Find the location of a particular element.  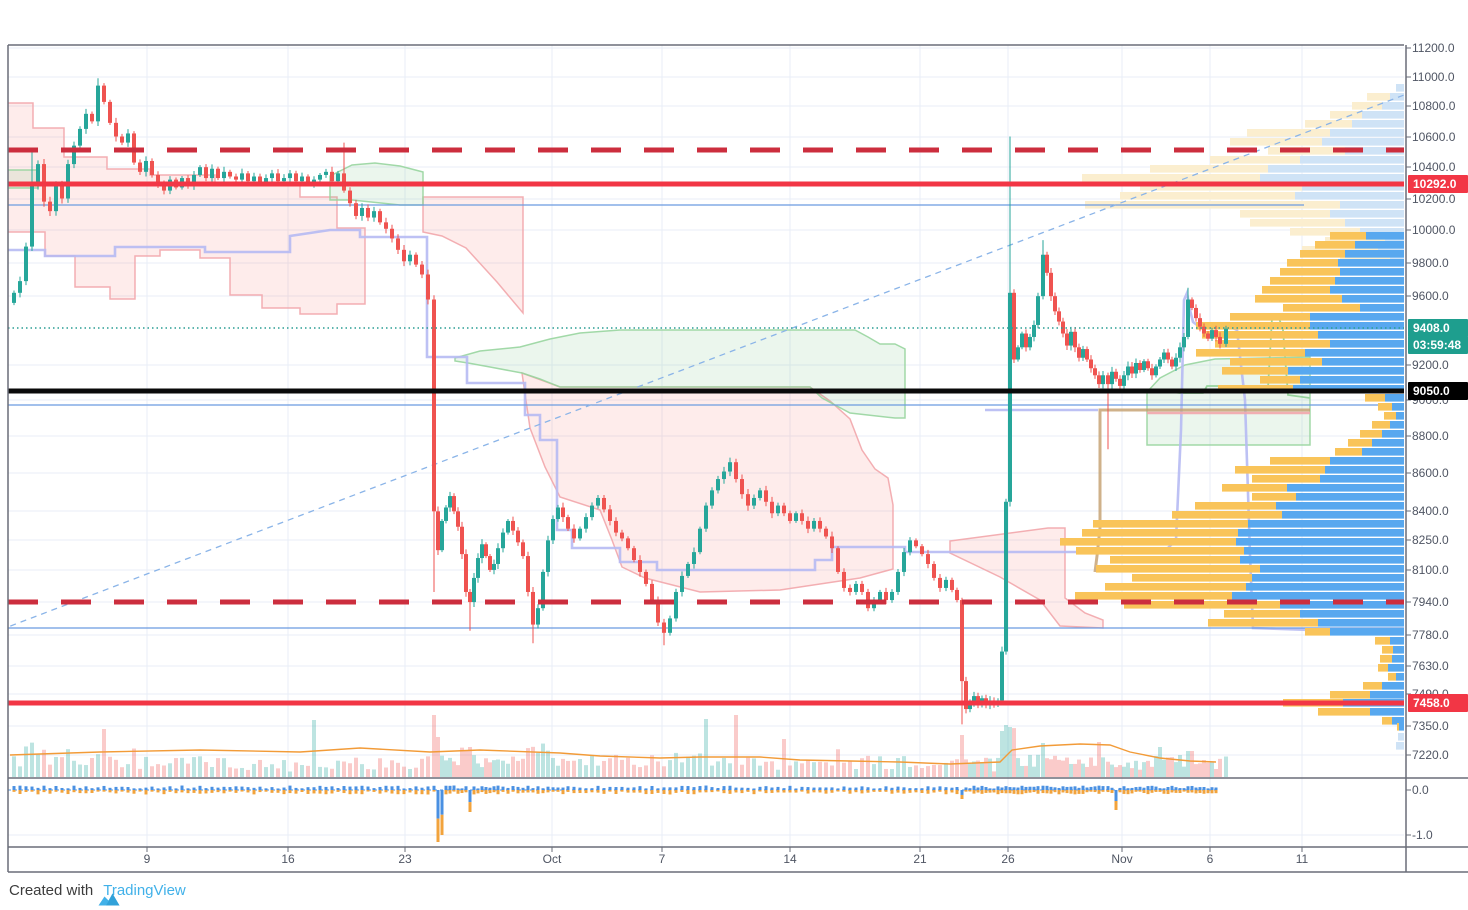

created-with-text: Created with is located at coordinates (51, 890).